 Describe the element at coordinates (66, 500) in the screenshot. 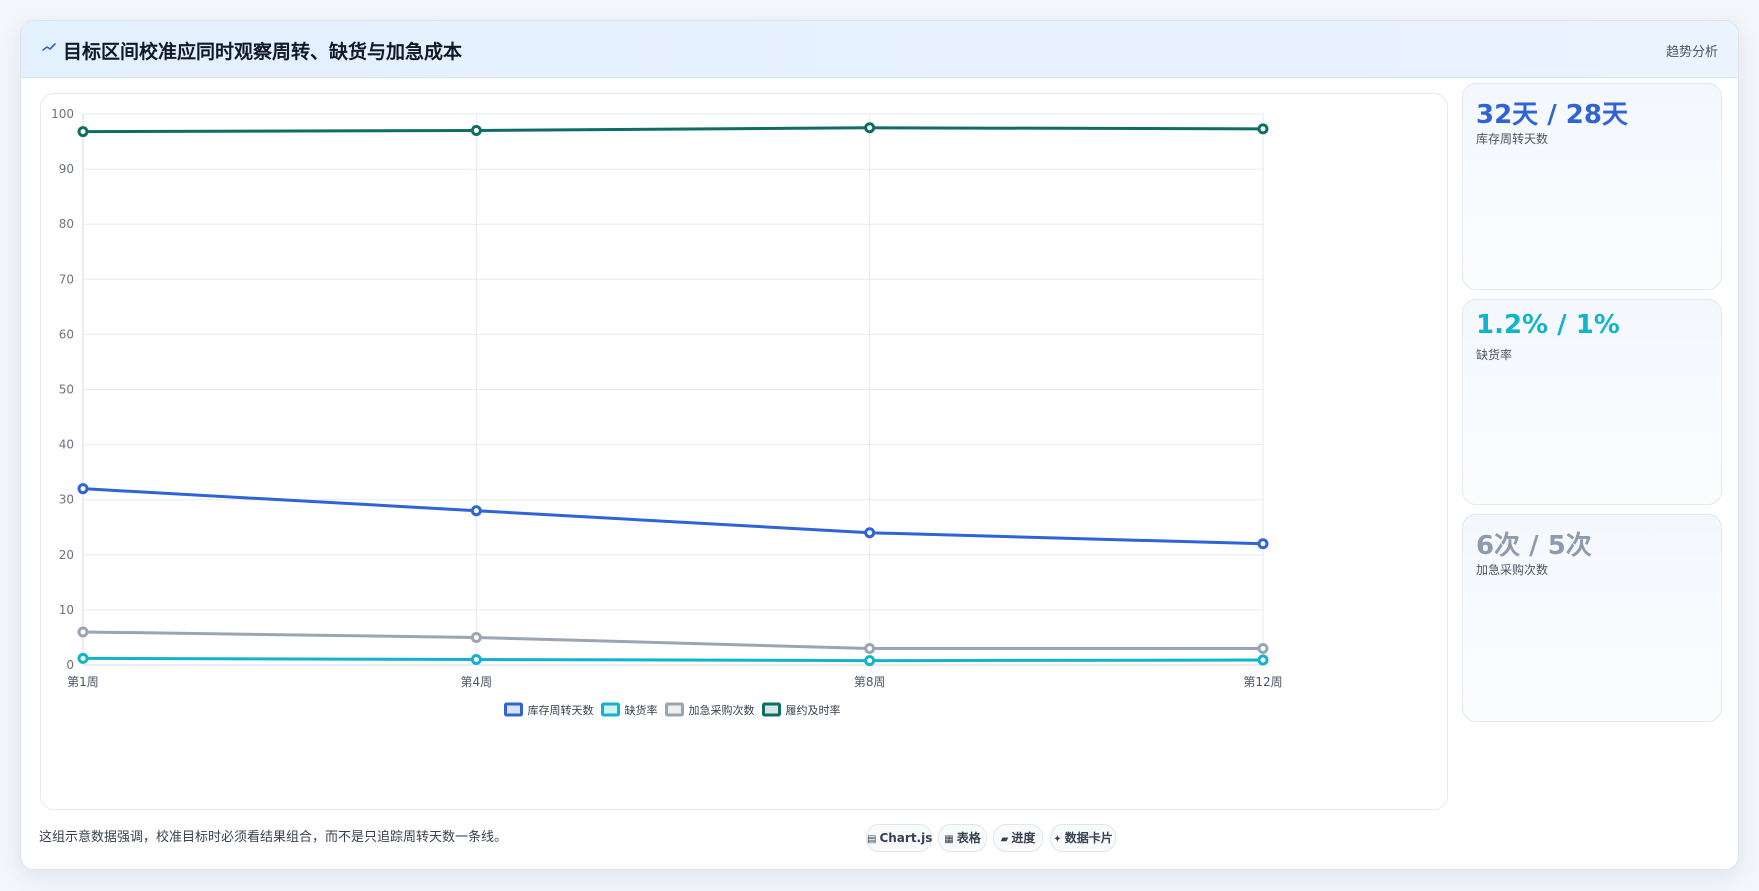

I see `y-tick-label: 30` at that location.